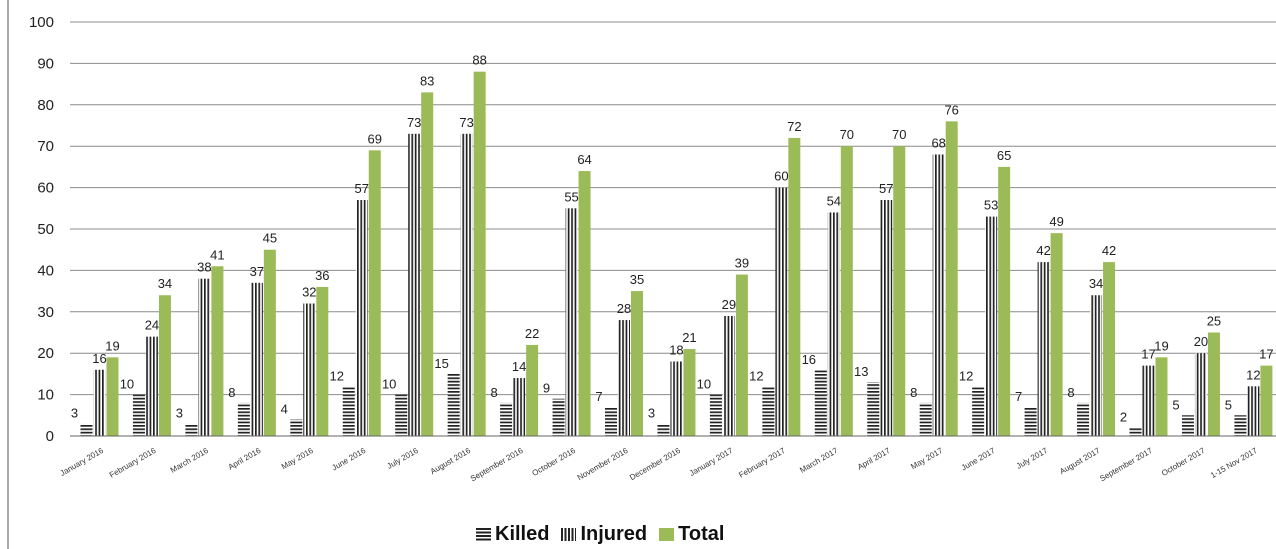 Image resolution: width=1276 pixels, height=549 pixels. I want to click on x-tick-label: November 2016, so click(603, 464).